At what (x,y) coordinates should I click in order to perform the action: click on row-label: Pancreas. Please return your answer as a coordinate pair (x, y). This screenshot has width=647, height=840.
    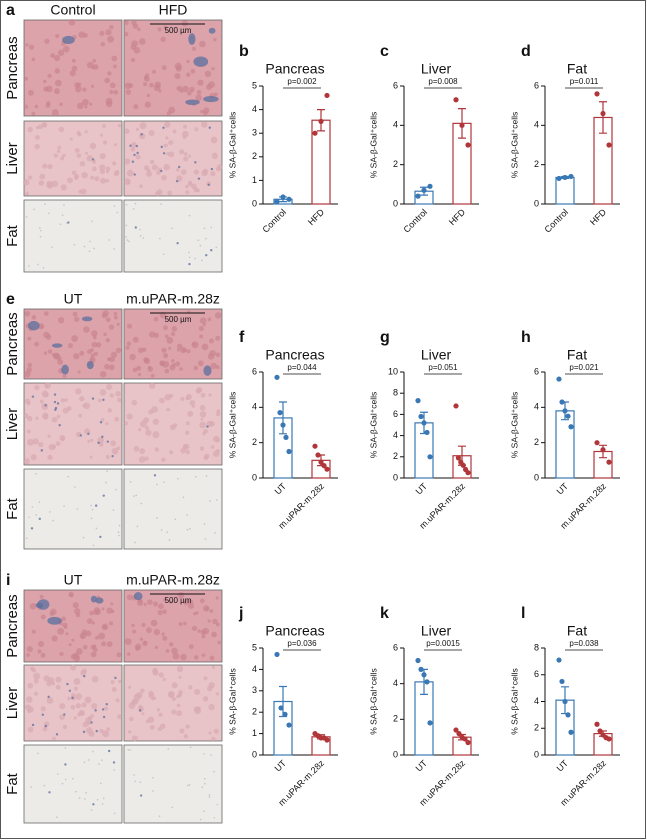
    Looking at the image, I should click on (12, 67).